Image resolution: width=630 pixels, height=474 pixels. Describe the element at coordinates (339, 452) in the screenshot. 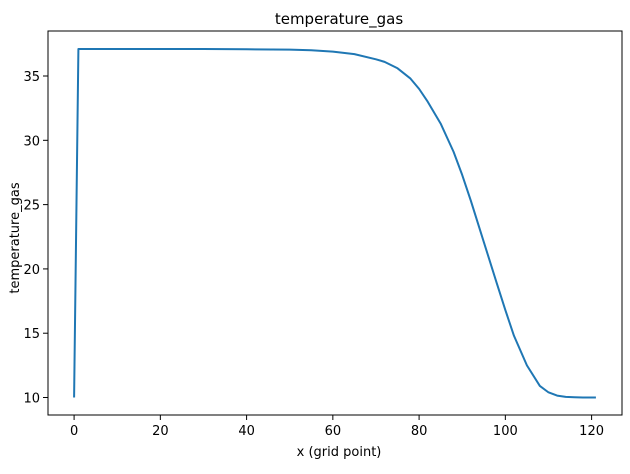

I see `x-axis-label: x (grid point)` at that location.